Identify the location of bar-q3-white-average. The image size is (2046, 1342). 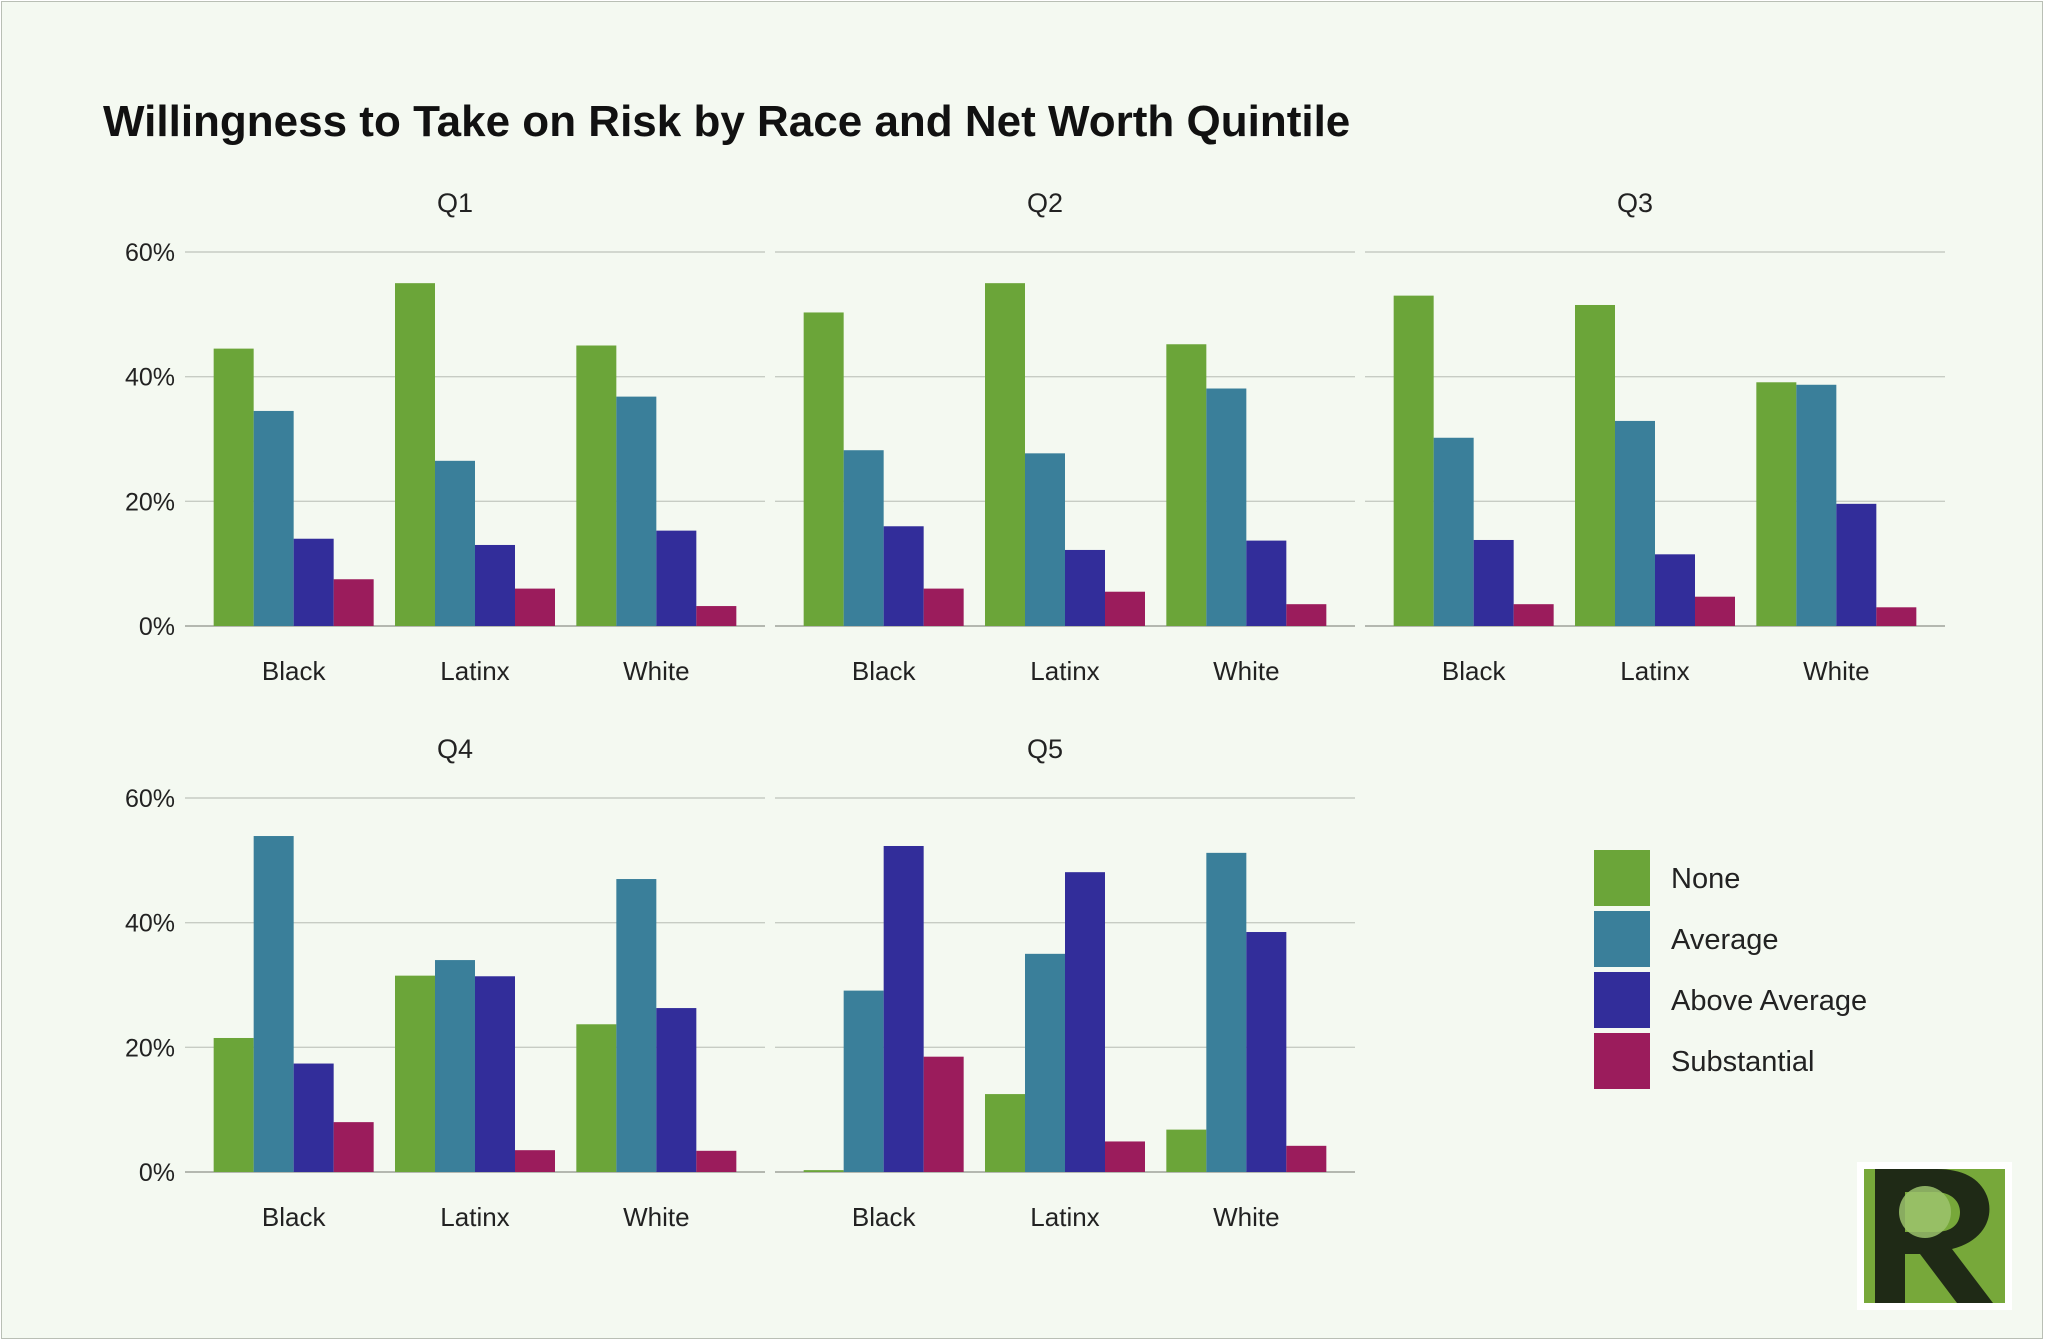
(1816, 505).